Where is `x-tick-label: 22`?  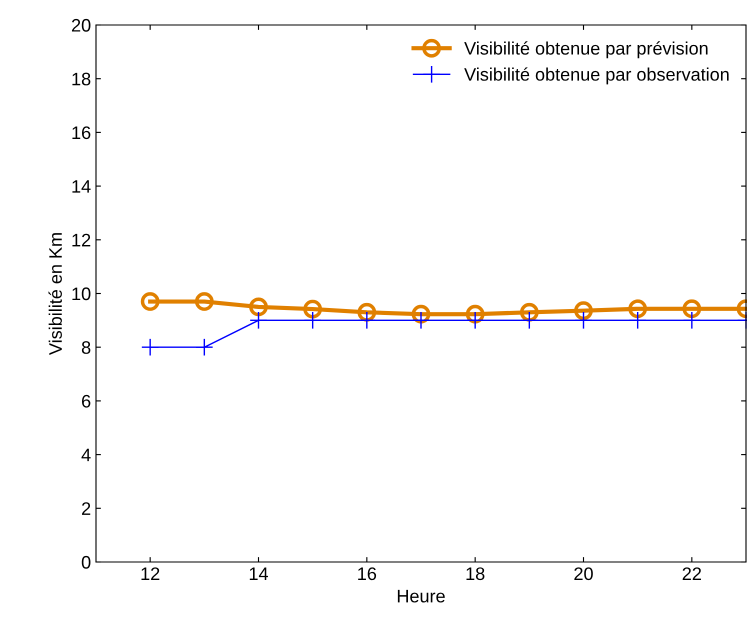 x-tick-label: 22 is located at coordinates (691, 573).